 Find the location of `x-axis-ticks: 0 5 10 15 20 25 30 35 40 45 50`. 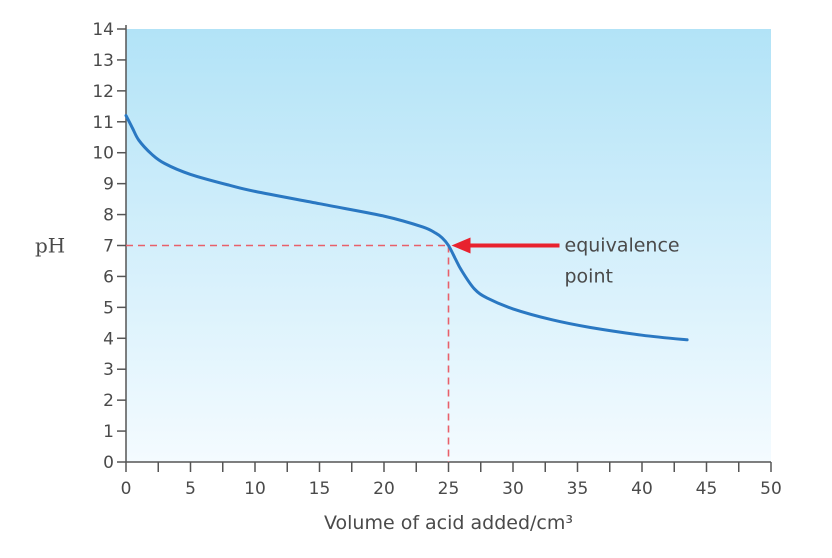

x-axis-ticks: 0 5 10 15 20 25 30 35 40 45 50 is located at coordinates (451, 480).